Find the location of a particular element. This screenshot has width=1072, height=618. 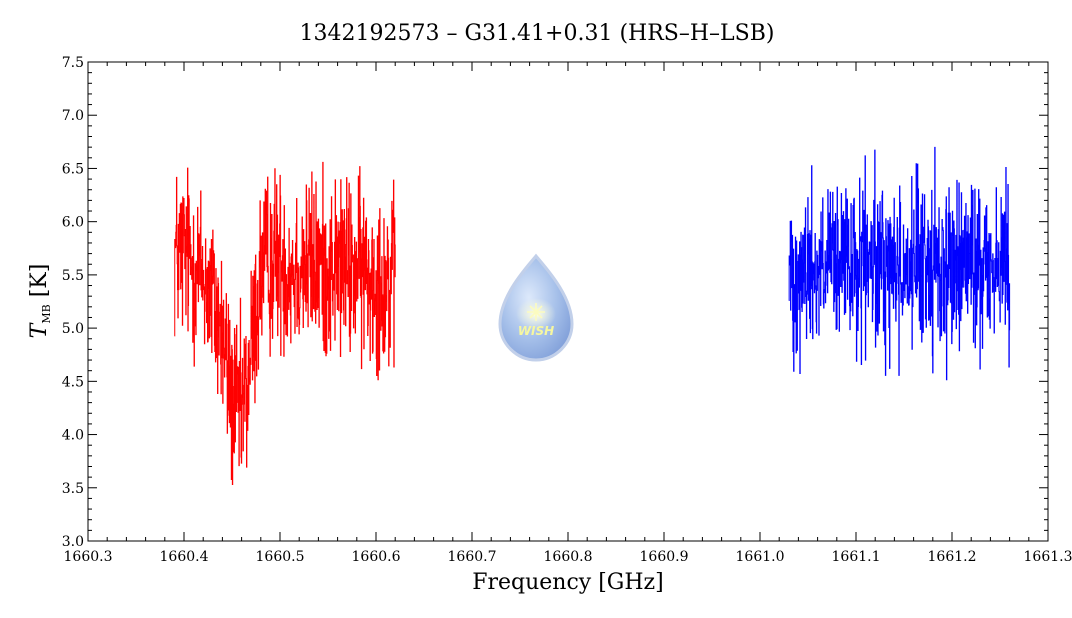

logo-text: WISH is located at coordinates (536, 331).